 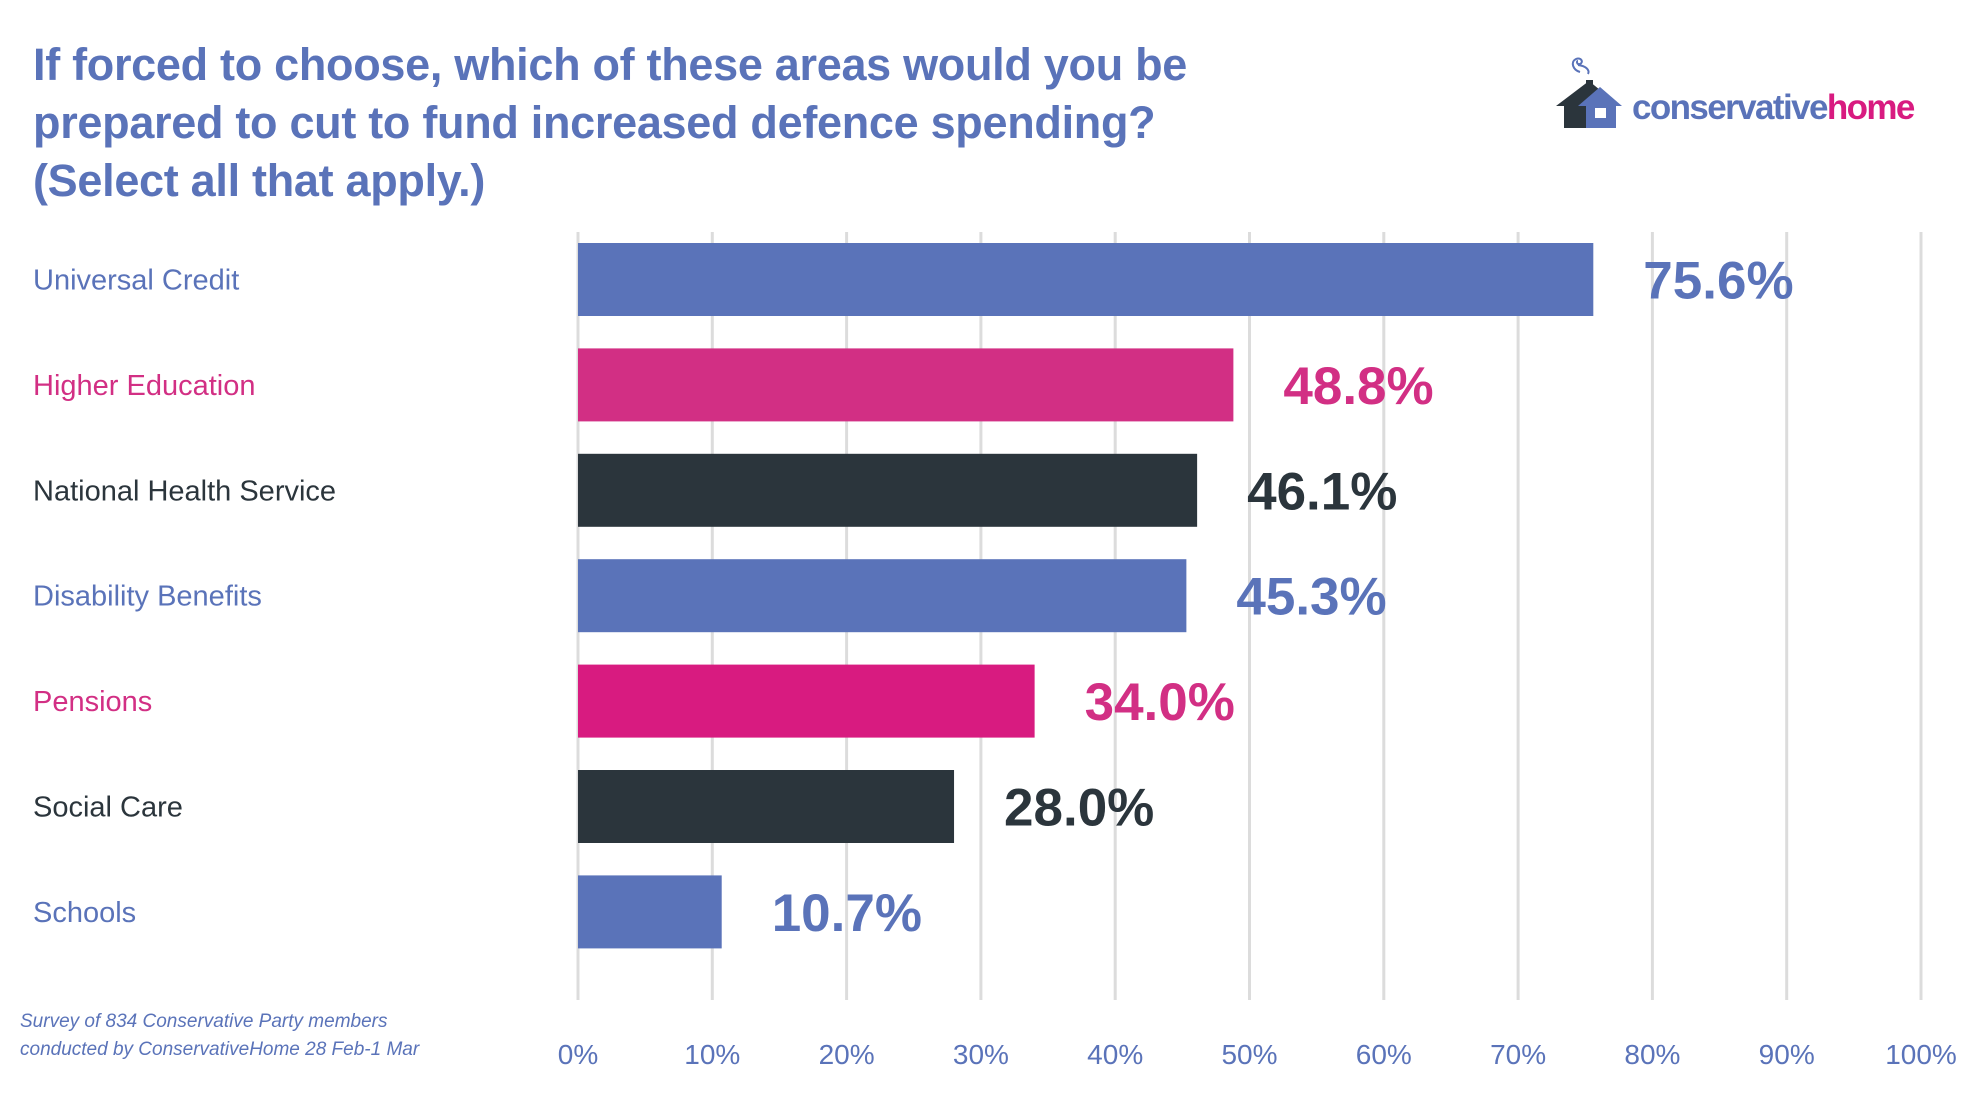 I want to click on x-tick-label: 90%, so click(x=1787, y=1054).